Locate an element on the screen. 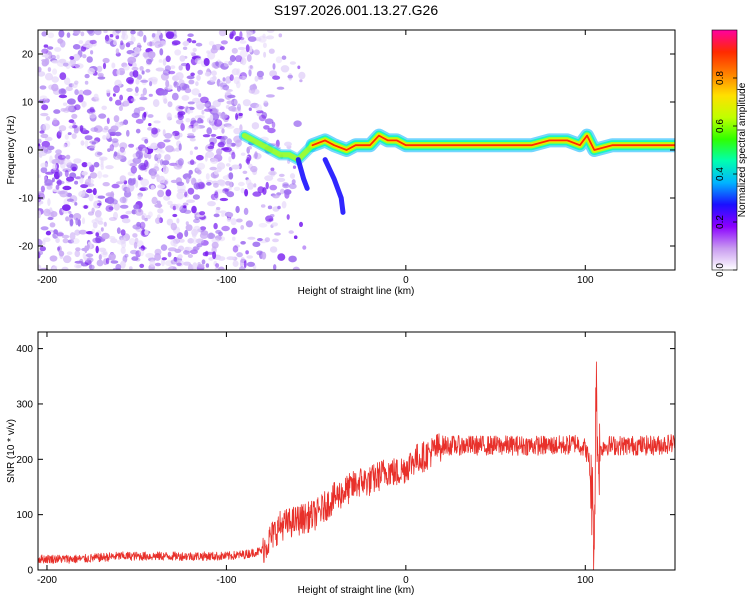 The image size is (750, 600). colorbar-scale is located at coordinates (724, 150).